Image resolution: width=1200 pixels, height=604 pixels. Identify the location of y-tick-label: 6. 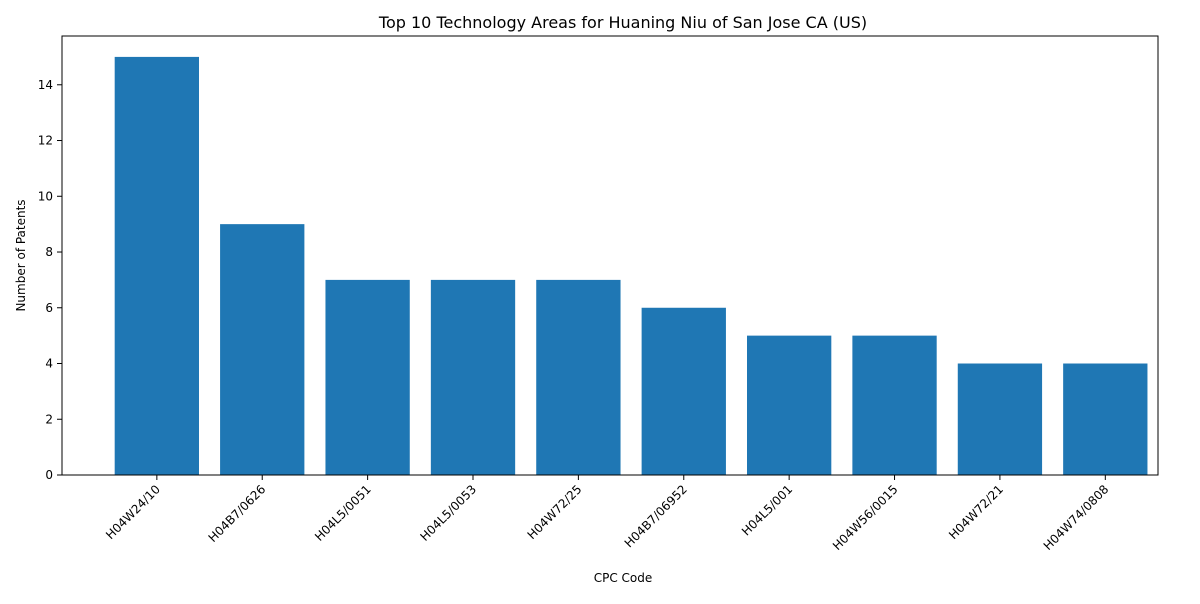
(49, 308).